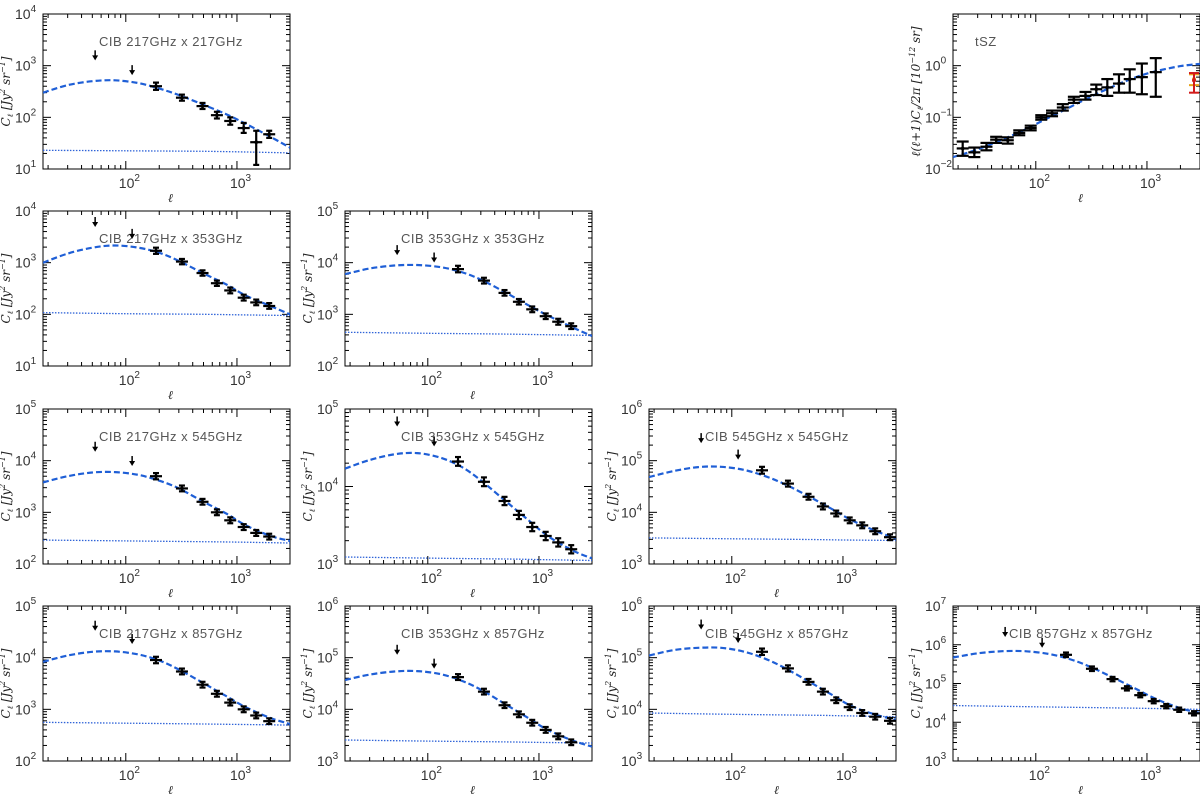 Image resolution: width=1200 pixels, height=794 pixels. What do you see at coordinates (847, 774) in the screenshot?
I see `x-tick-label: 10³` at bounding box center [847, 774].